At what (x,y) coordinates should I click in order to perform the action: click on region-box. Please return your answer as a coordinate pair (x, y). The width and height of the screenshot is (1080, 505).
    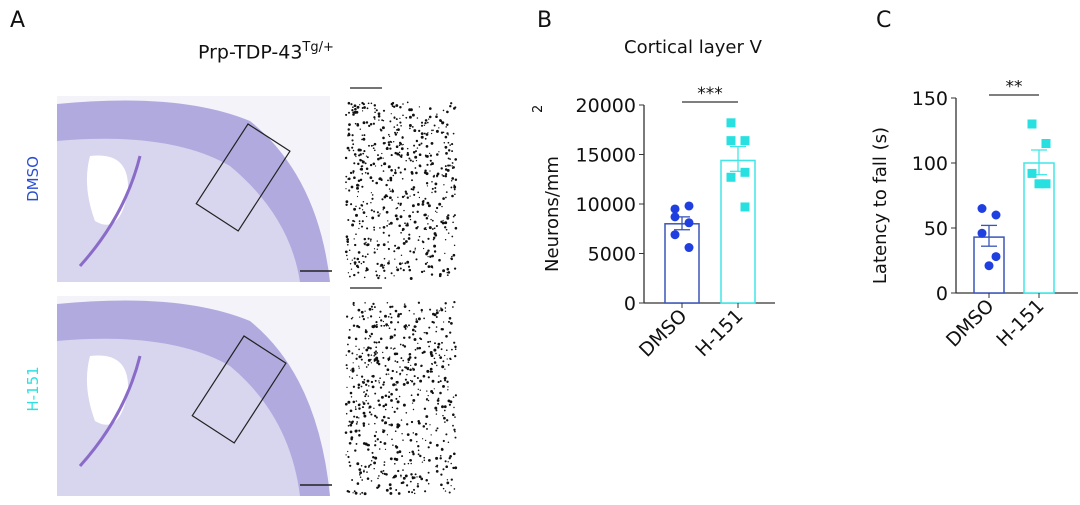
    Looking at the image, I should click on (243, 177).